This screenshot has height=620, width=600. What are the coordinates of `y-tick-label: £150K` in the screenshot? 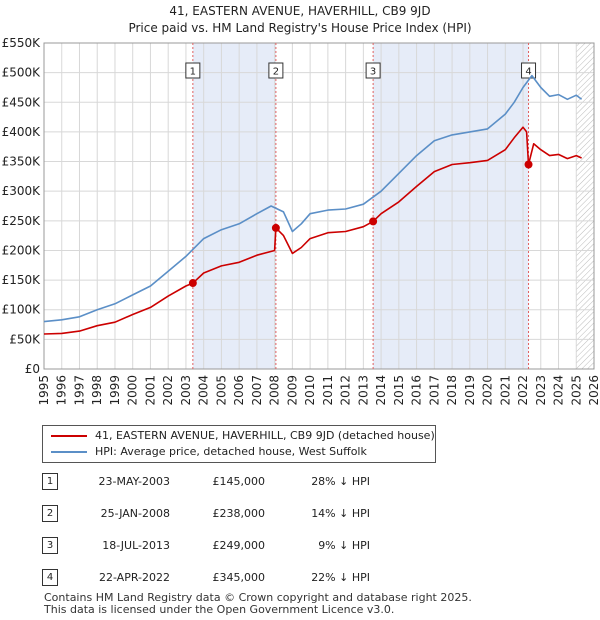 It's located at (22, 280).